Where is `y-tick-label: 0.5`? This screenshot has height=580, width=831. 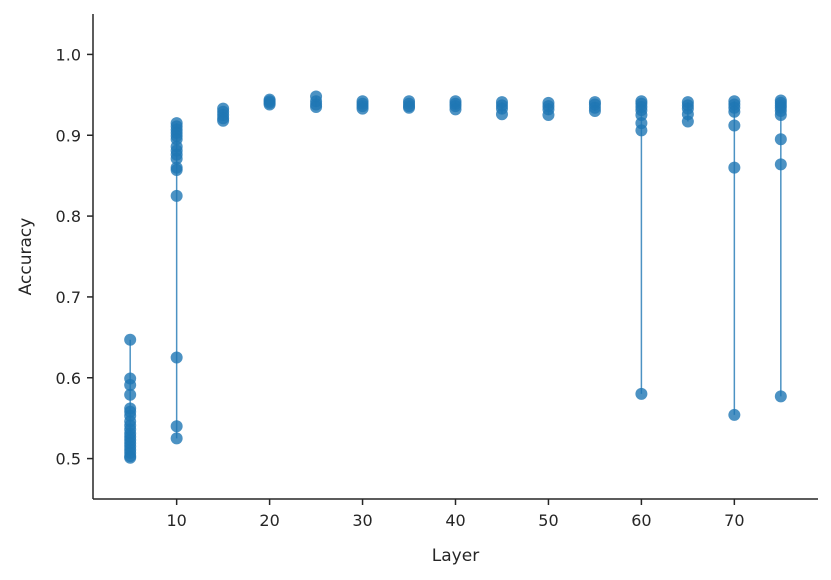
y-tick-label: 0.5 is located at coordinates (68, 459).